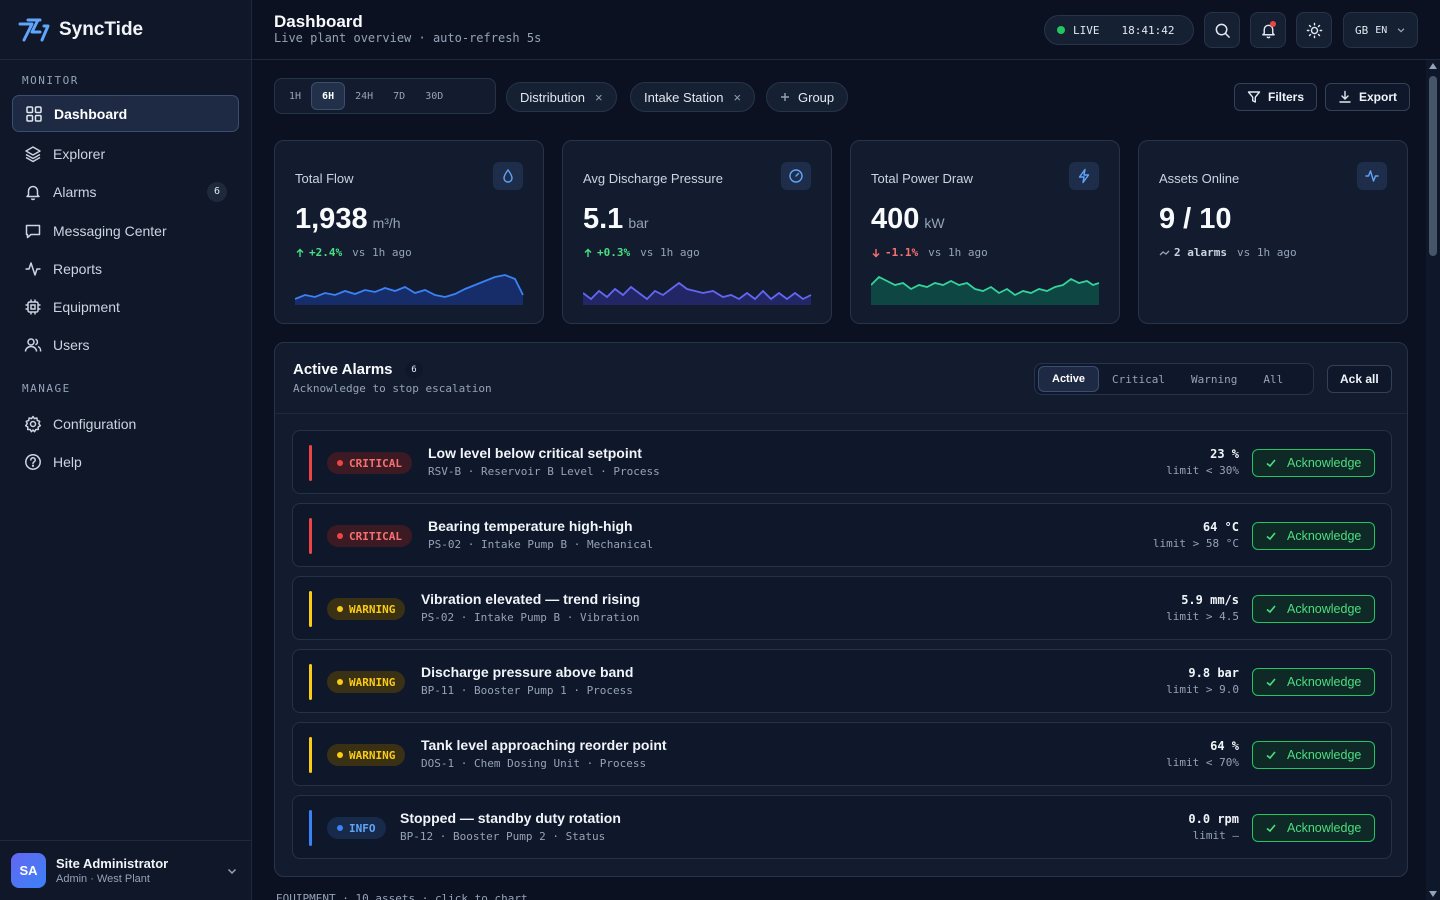 The height and width of the screenshot is (900, 1440). Describe the element at coordinates (1195, 543) in the screenshot. I see `alarm-limit: limit > 58 °C` at that location.